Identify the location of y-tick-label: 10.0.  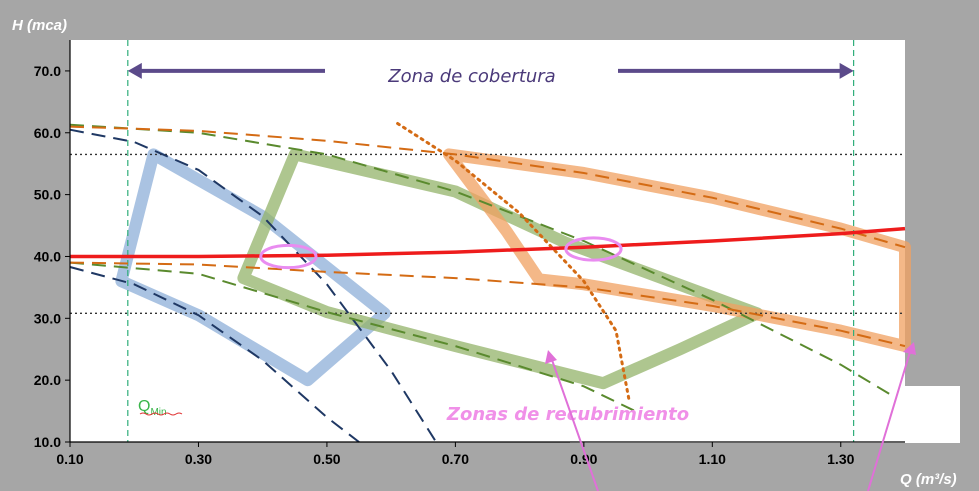
(47, 442).